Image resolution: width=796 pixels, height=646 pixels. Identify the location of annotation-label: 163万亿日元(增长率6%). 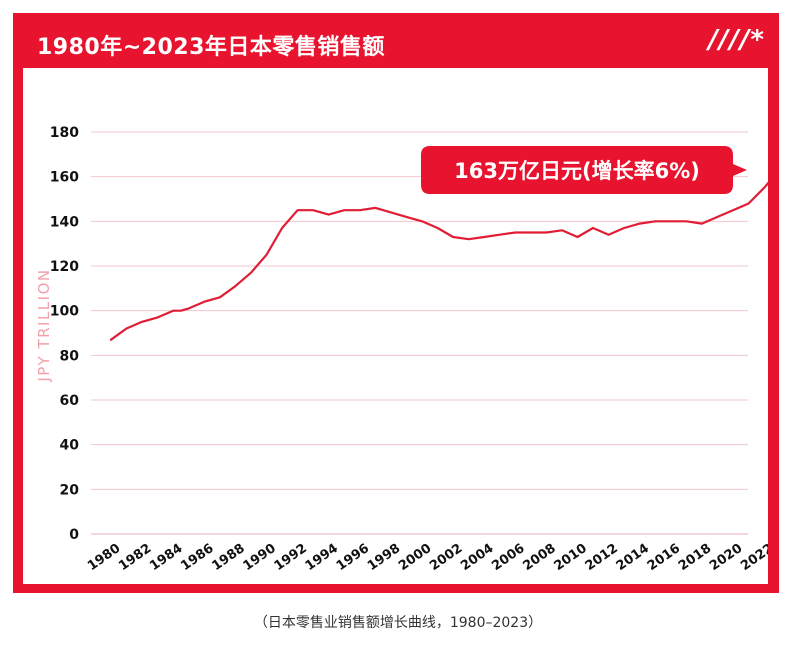
(577, 171).